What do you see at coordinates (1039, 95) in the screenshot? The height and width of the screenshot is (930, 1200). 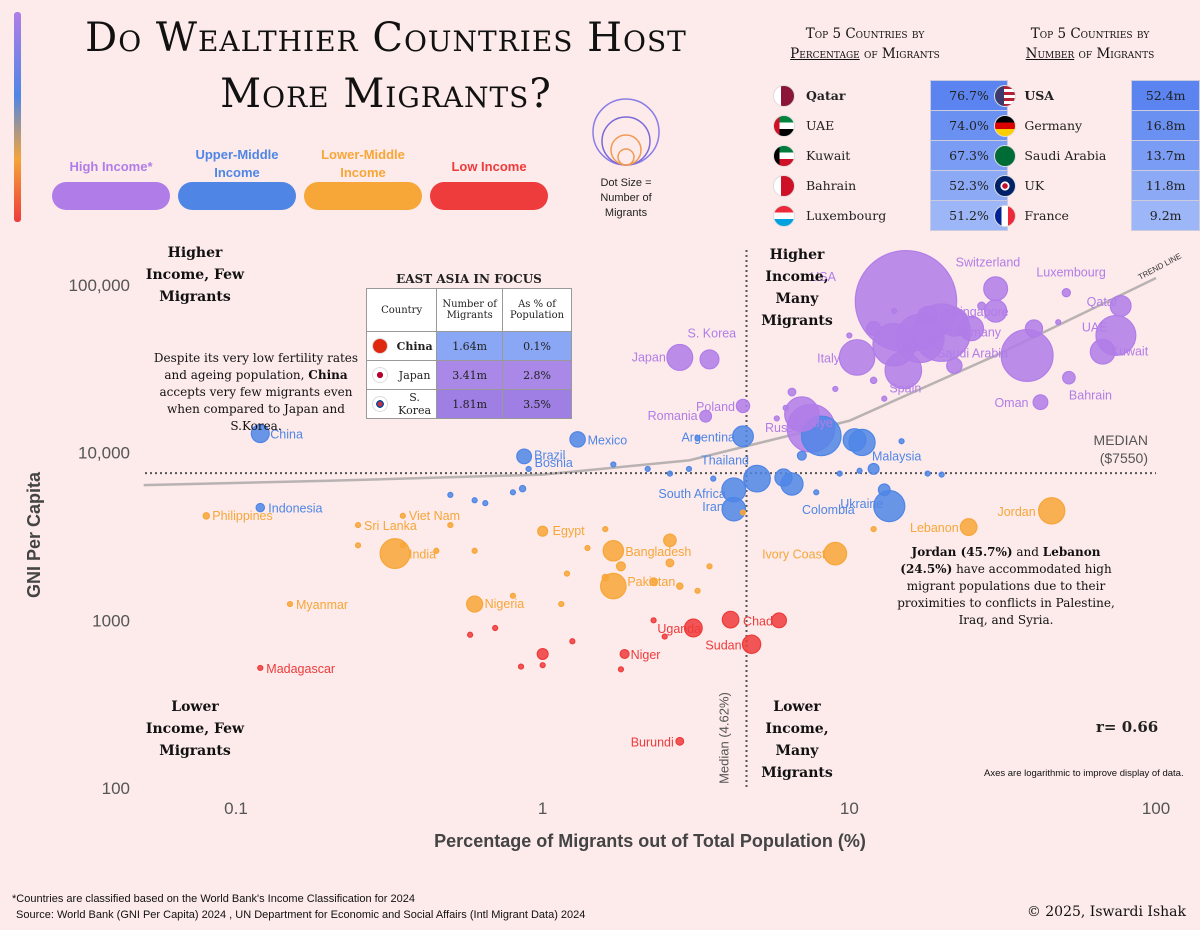 I see `country-name: USA` at bounding box center [1039, 95].